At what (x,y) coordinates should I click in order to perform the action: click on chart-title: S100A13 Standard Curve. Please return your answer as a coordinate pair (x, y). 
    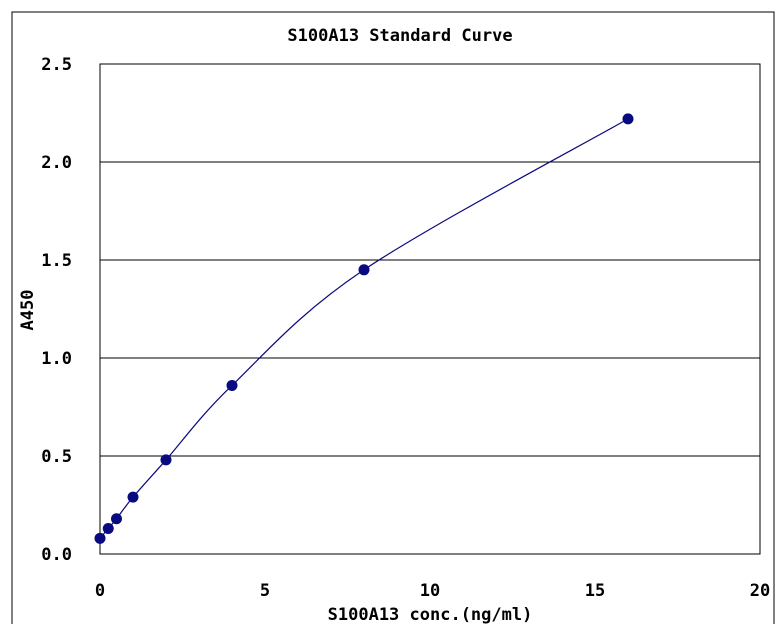
    Looking at the image, I should click on (399, 36).